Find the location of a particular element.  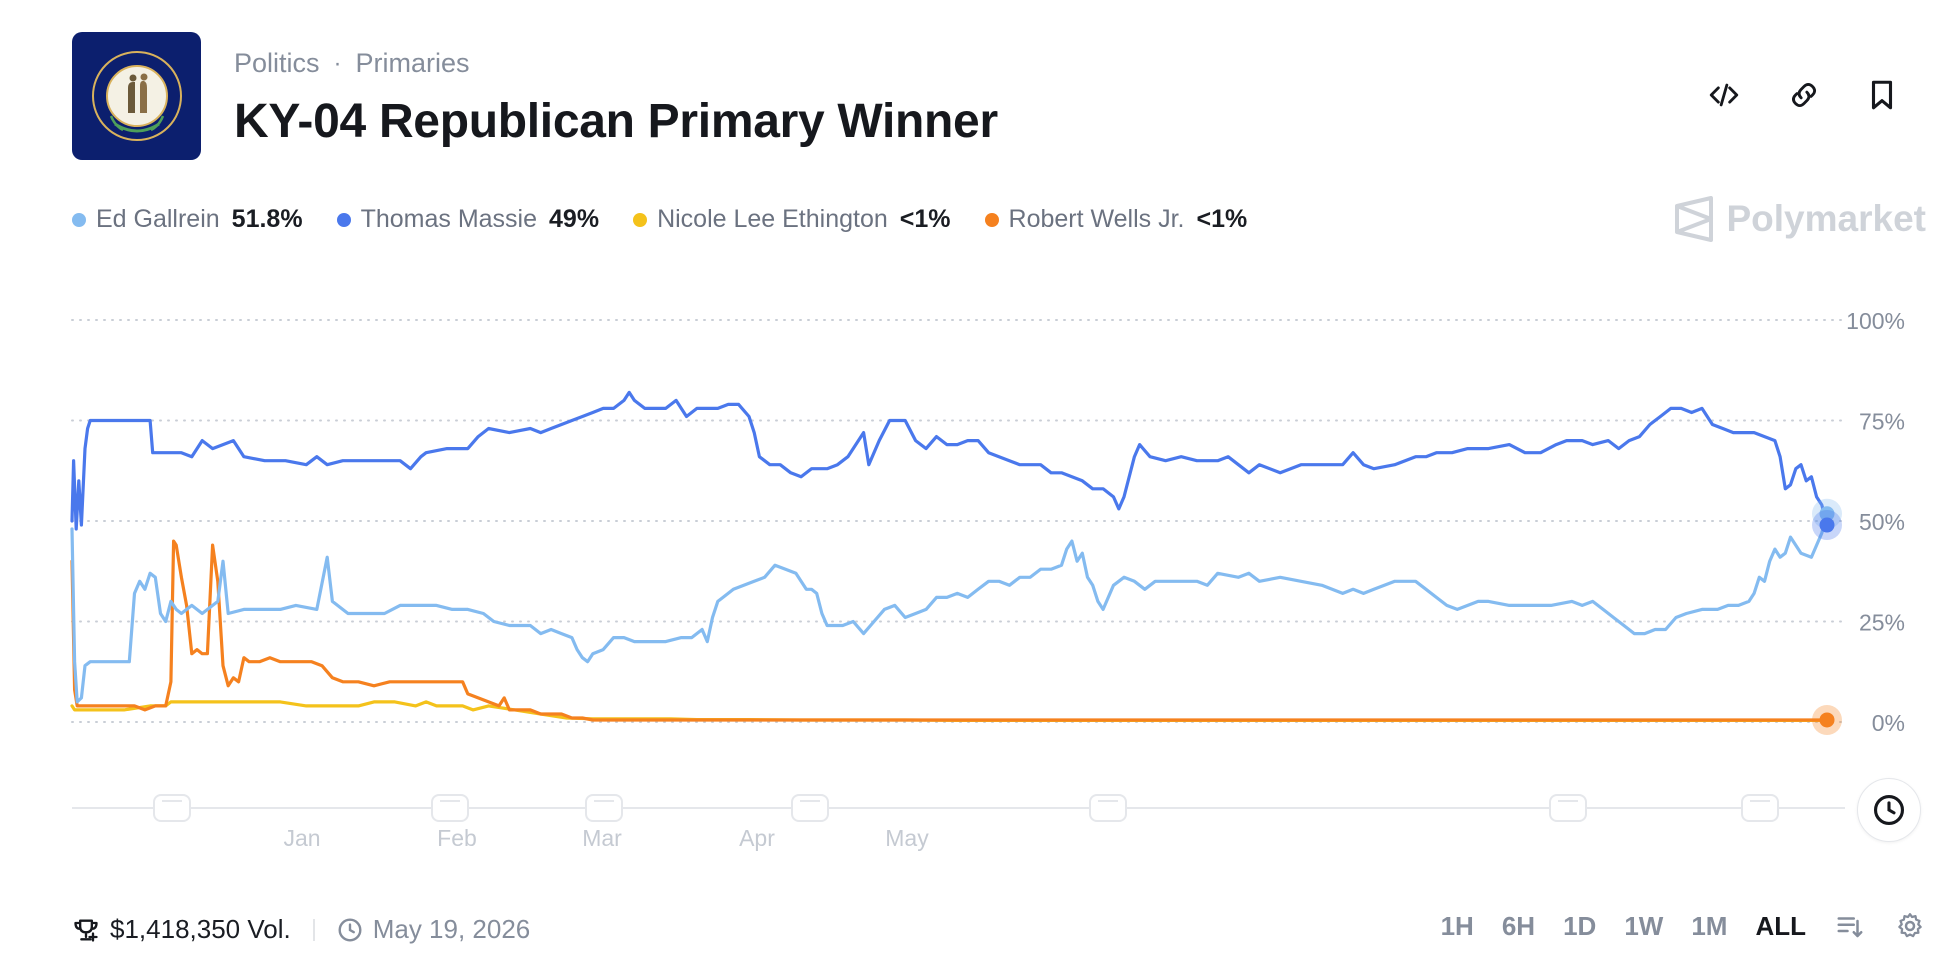

range-6h: 6H is located at coordinates (1518, 925).